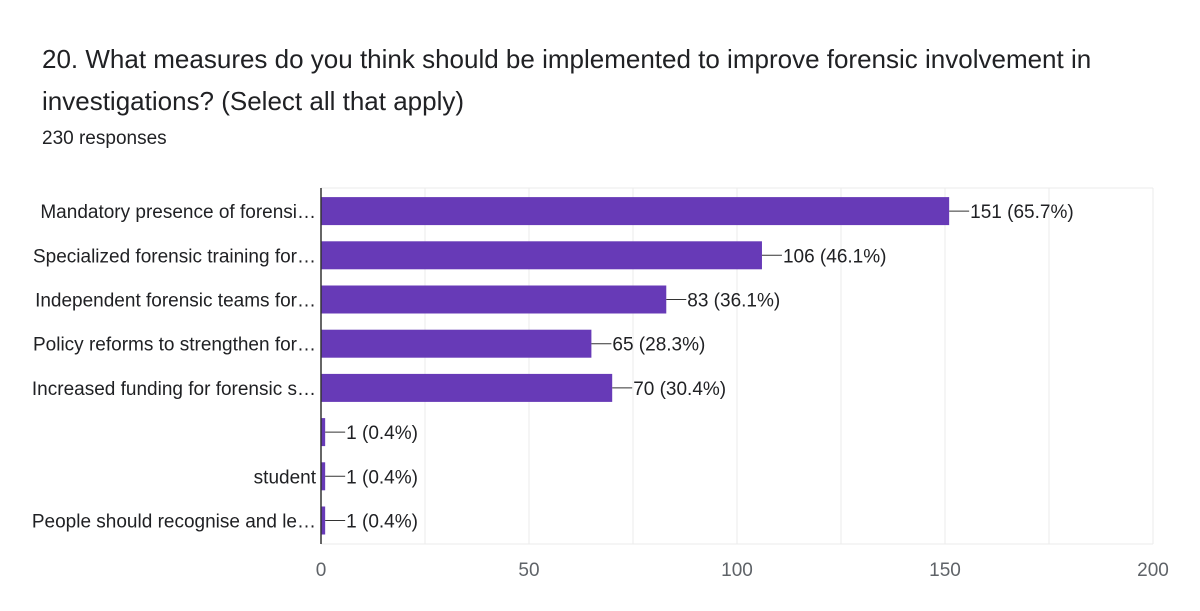 The image size is (1200, 611). I want to click on value-label: 83 (36.1%), so click(733, 301).